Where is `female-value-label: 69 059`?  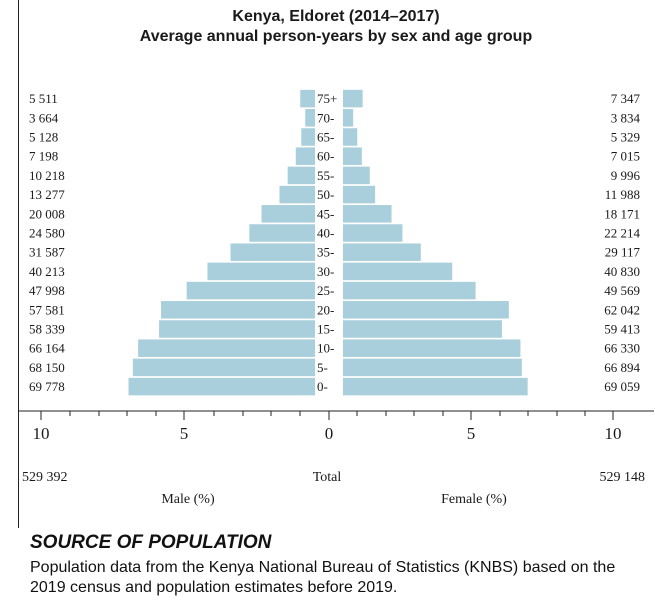
female-value-label: 69 059 is located at coordinates (622, 386).